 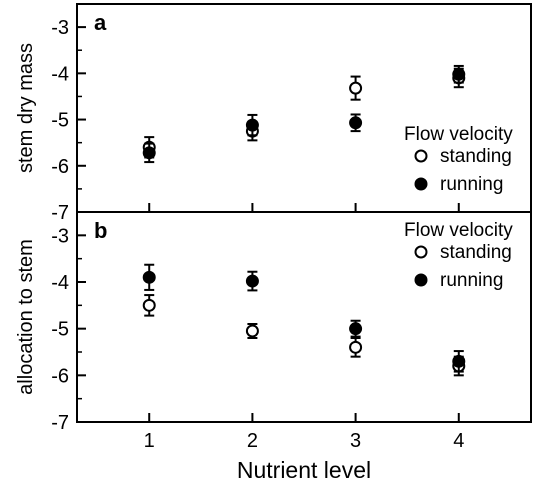 What do you see at coordinates (355, 441) in the screenshot?
I see `x-tick-label: 3` at bounding box center [355, 441].